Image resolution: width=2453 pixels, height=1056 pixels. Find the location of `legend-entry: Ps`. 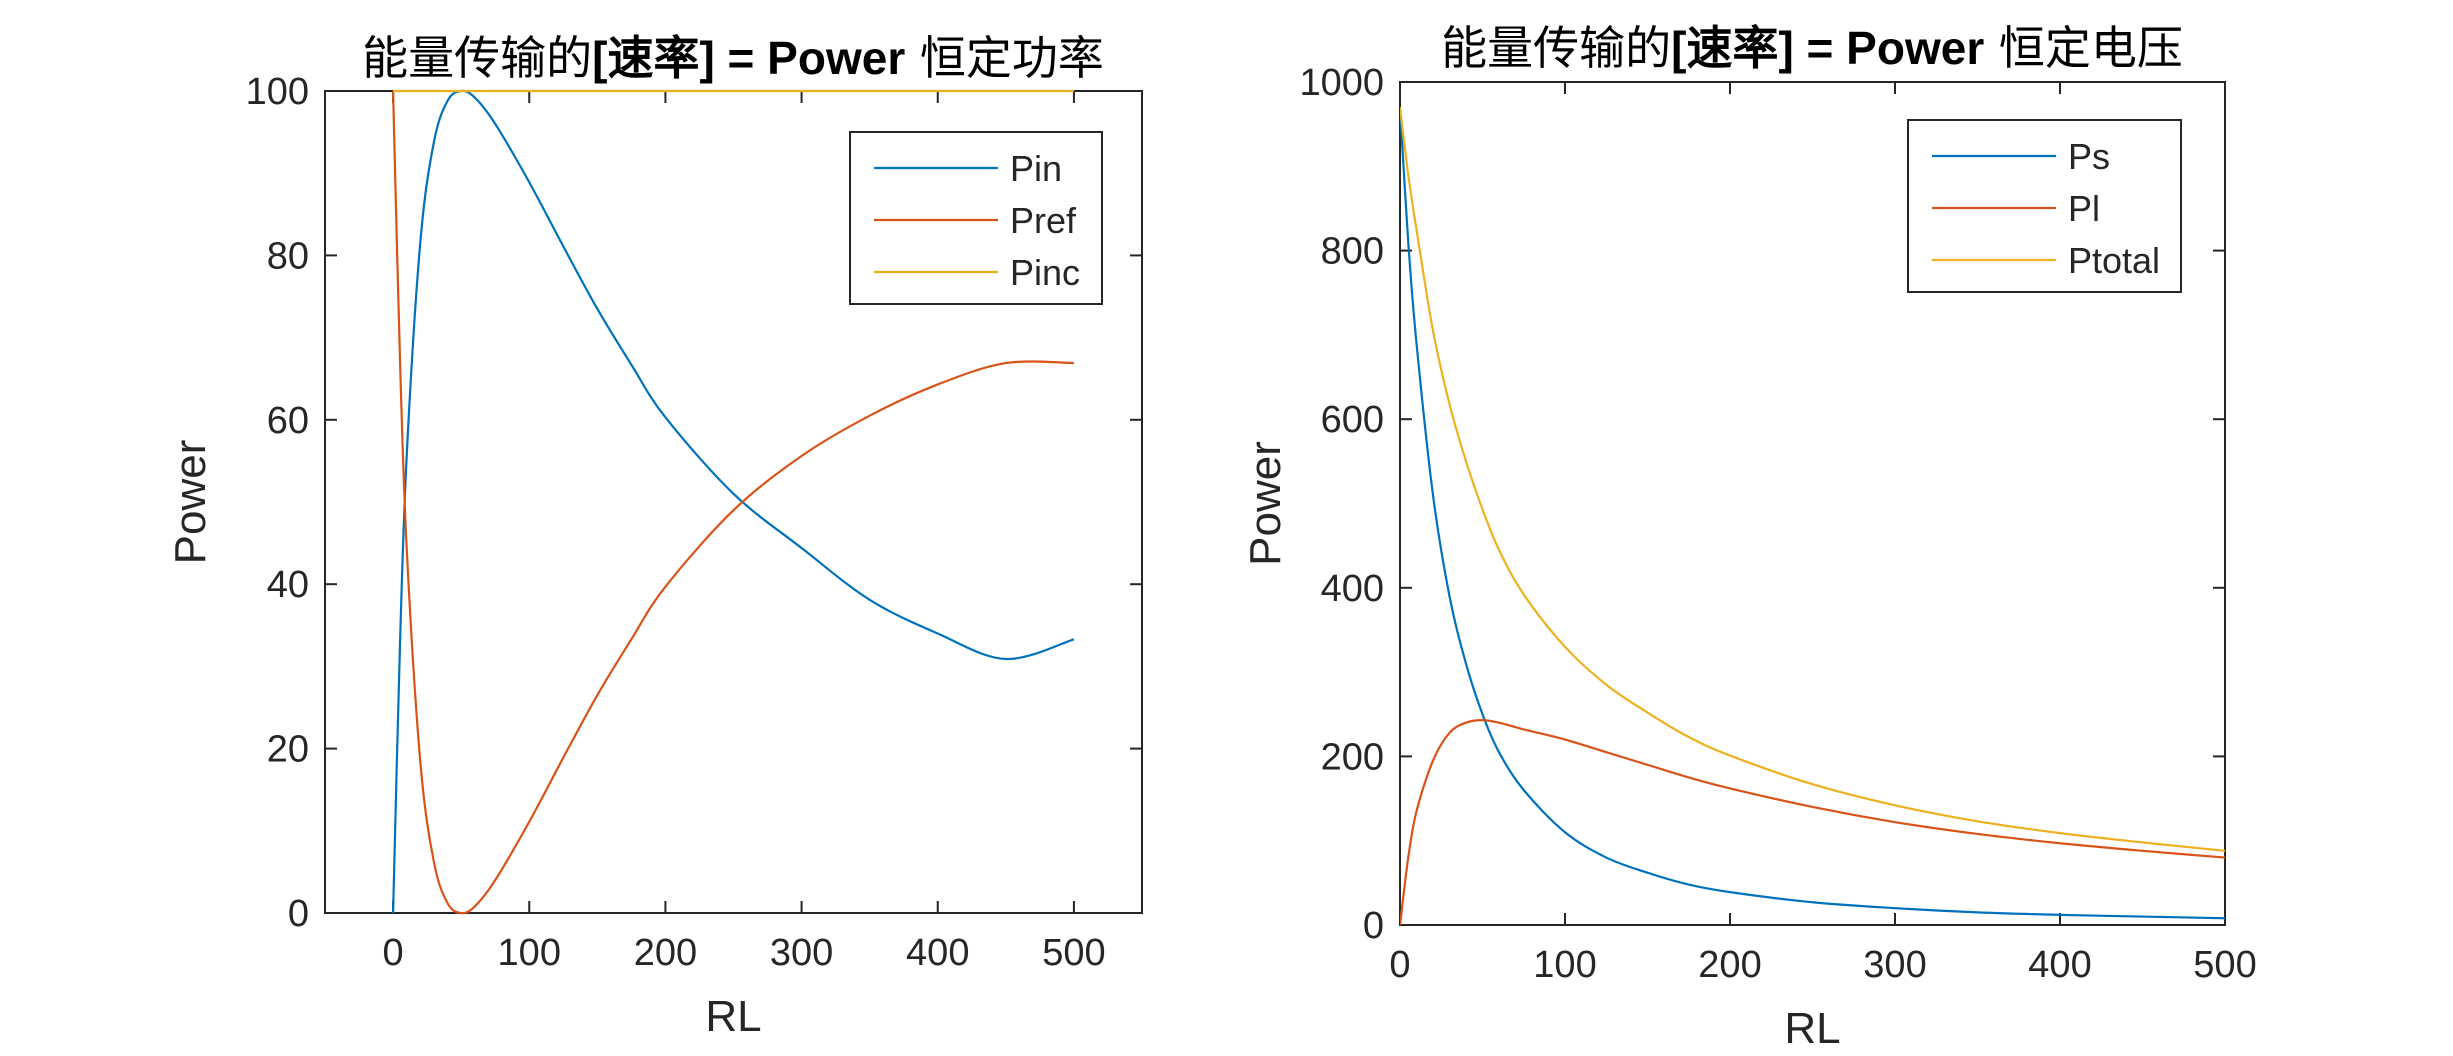

legend-entry: Ps is located at coordinates (2089, 156).